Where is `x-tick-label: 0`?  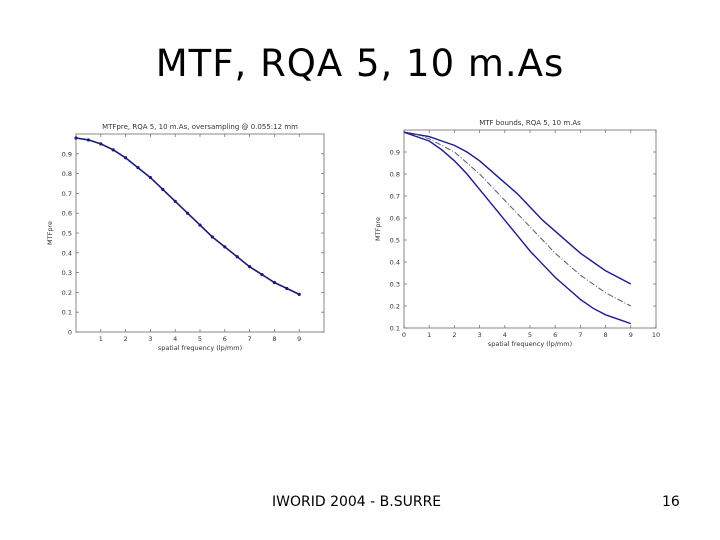 x-tick-label: 0 is located at coordinates (404, 335).